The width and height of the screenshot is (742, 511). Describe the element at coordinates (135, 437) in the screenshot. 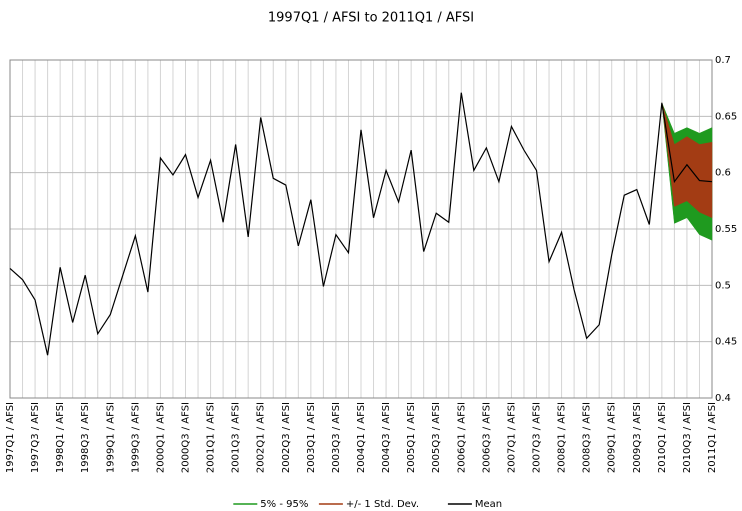

I see `x-tick-label: 1999Q3 / AFSI` at that location.